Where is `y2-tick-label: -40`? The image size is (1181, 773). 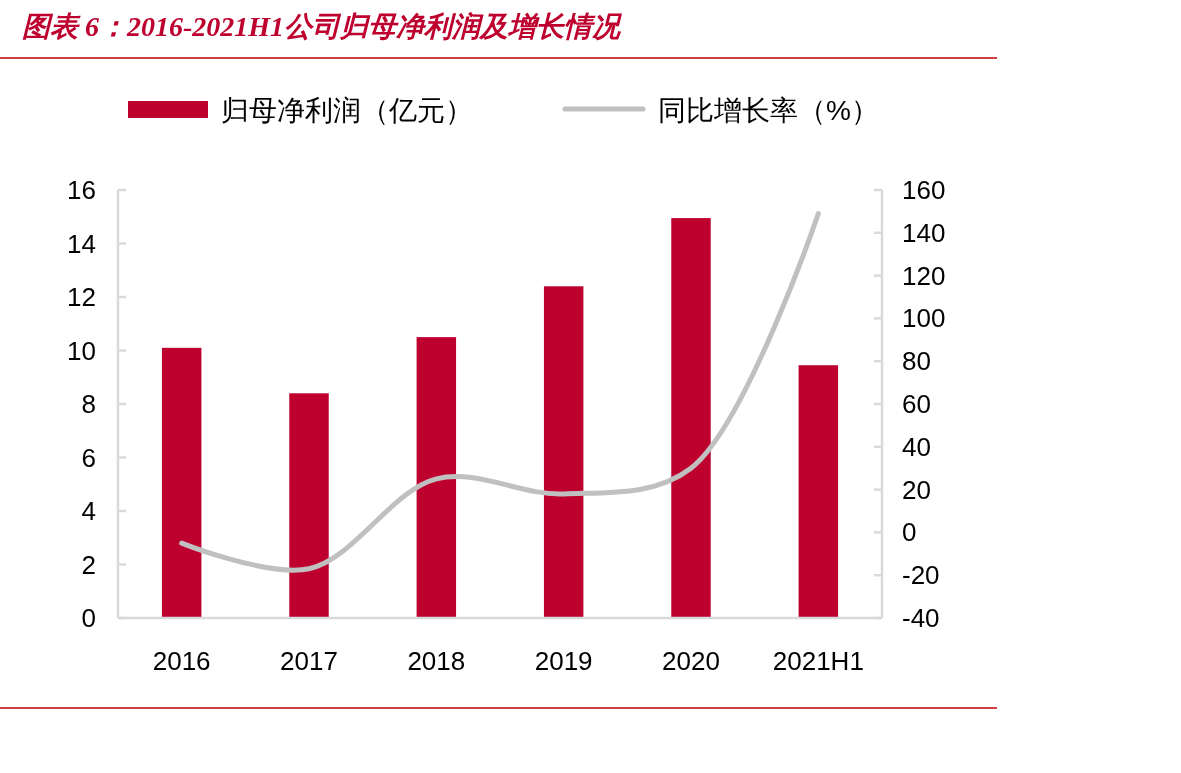
y2-tick-label: -40 is located at coordinates (921, 618).